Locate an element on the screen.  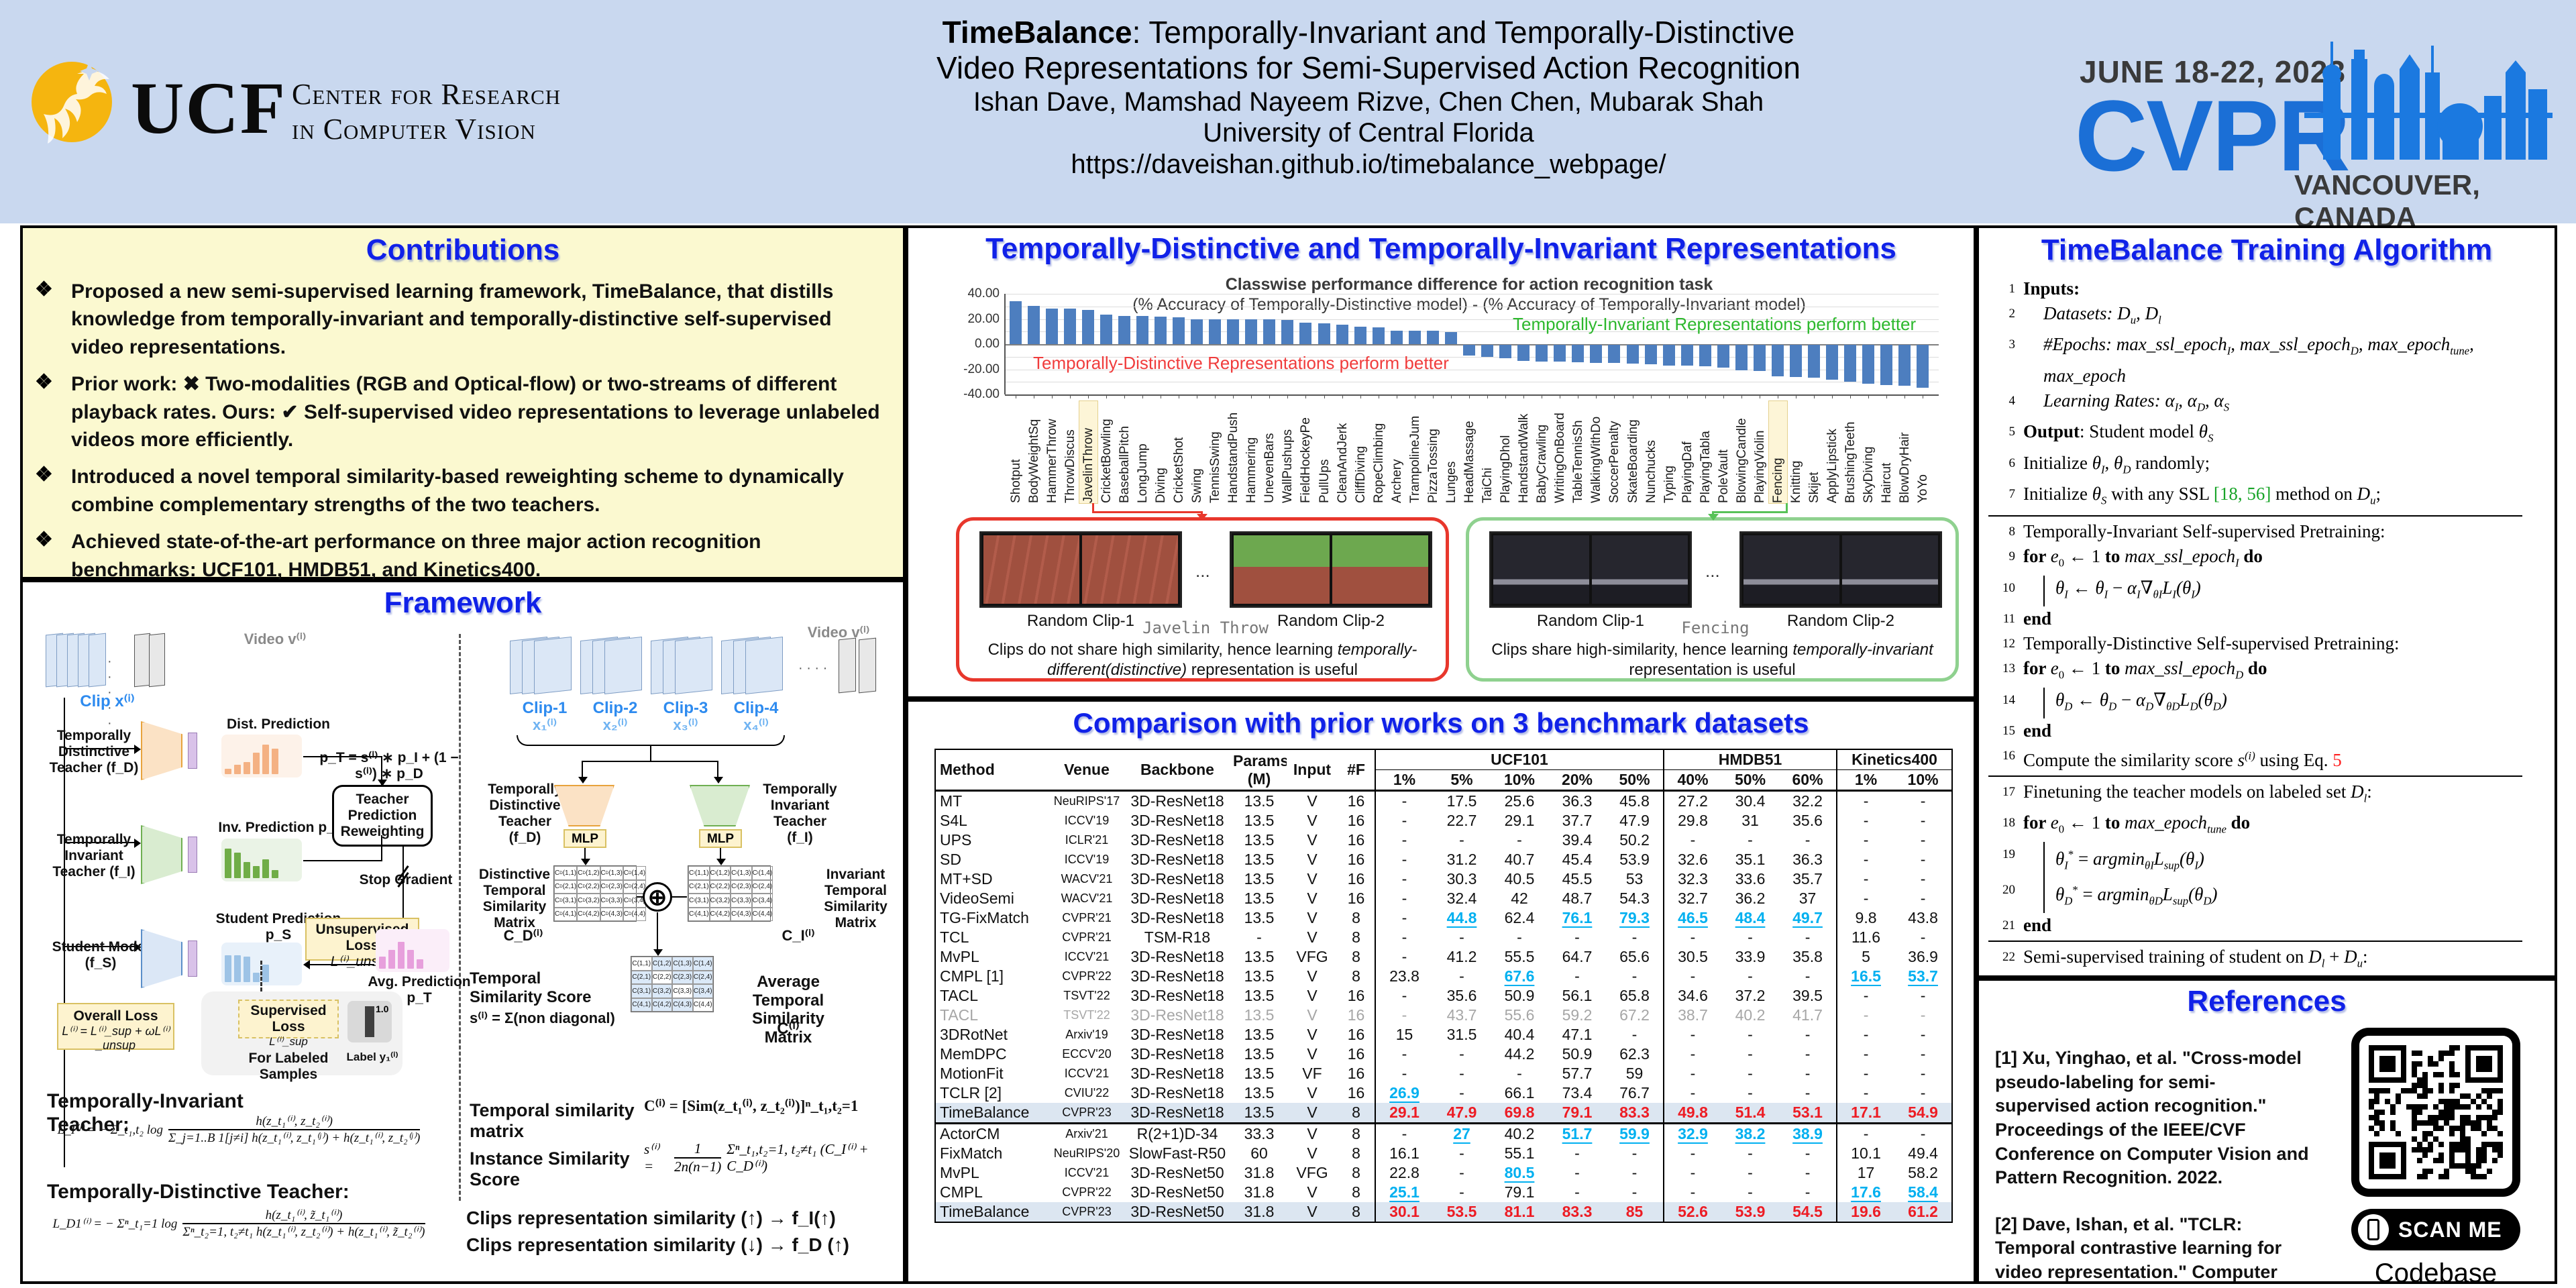
line-number: 8 is located at coordinates (2012, 532).